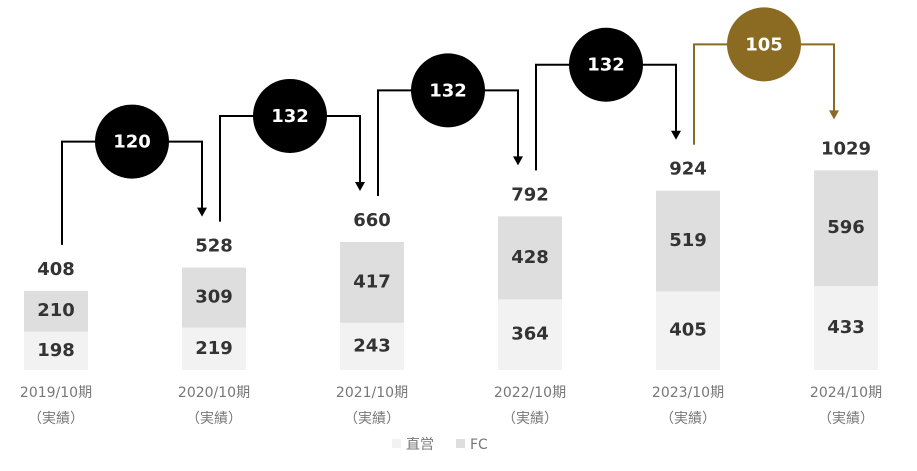 The width and height of the screenshot is (917, 471). I want to click on value-label: 433, so click(846, 327).